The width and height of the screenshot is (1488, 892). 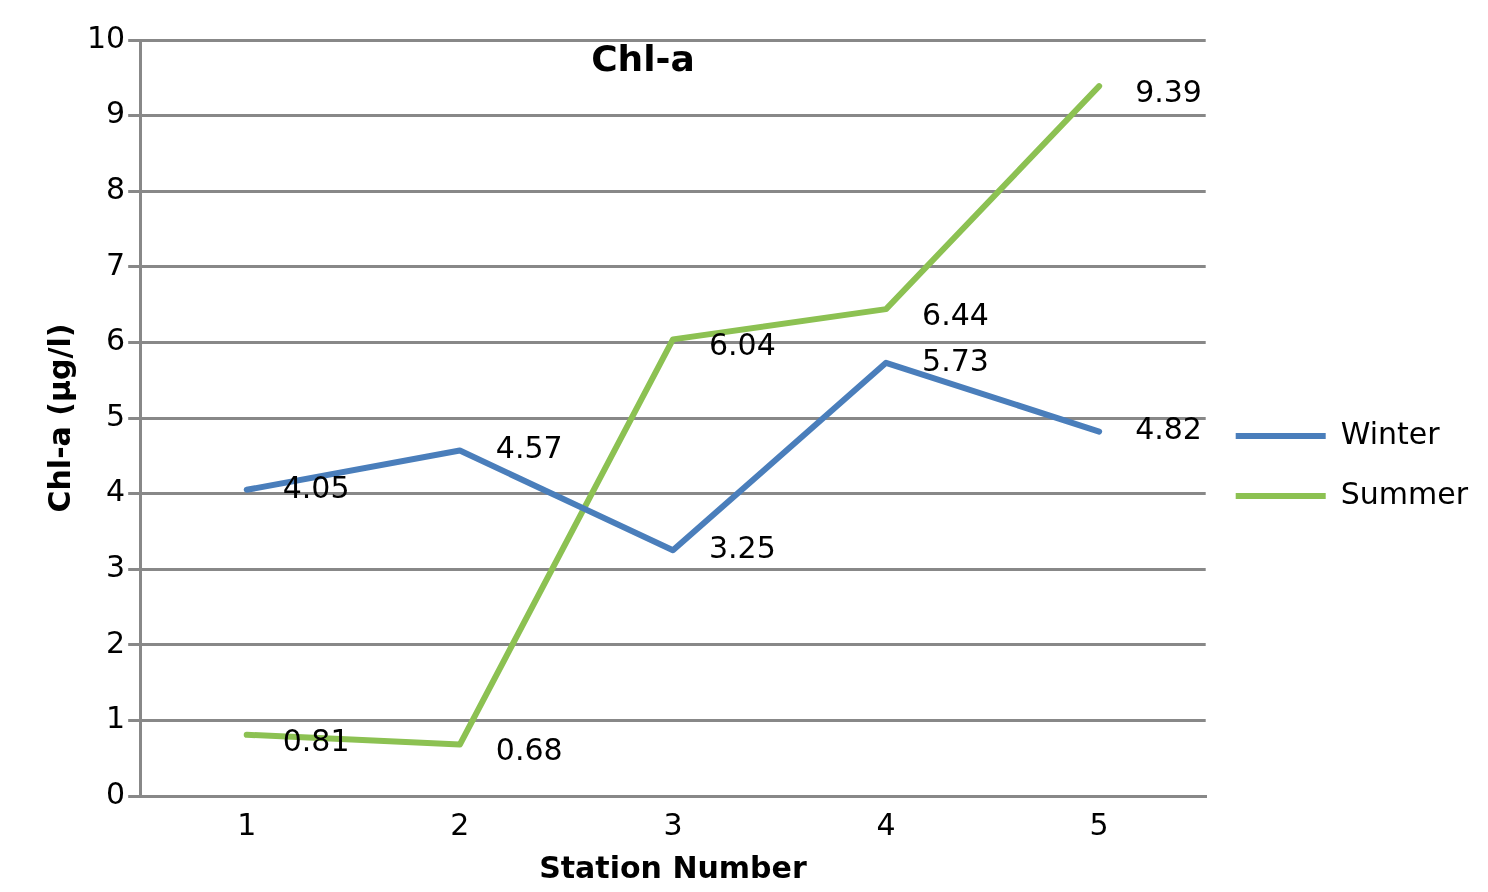 I want to click on data-label: 5.73, so click(x=955, y=360).